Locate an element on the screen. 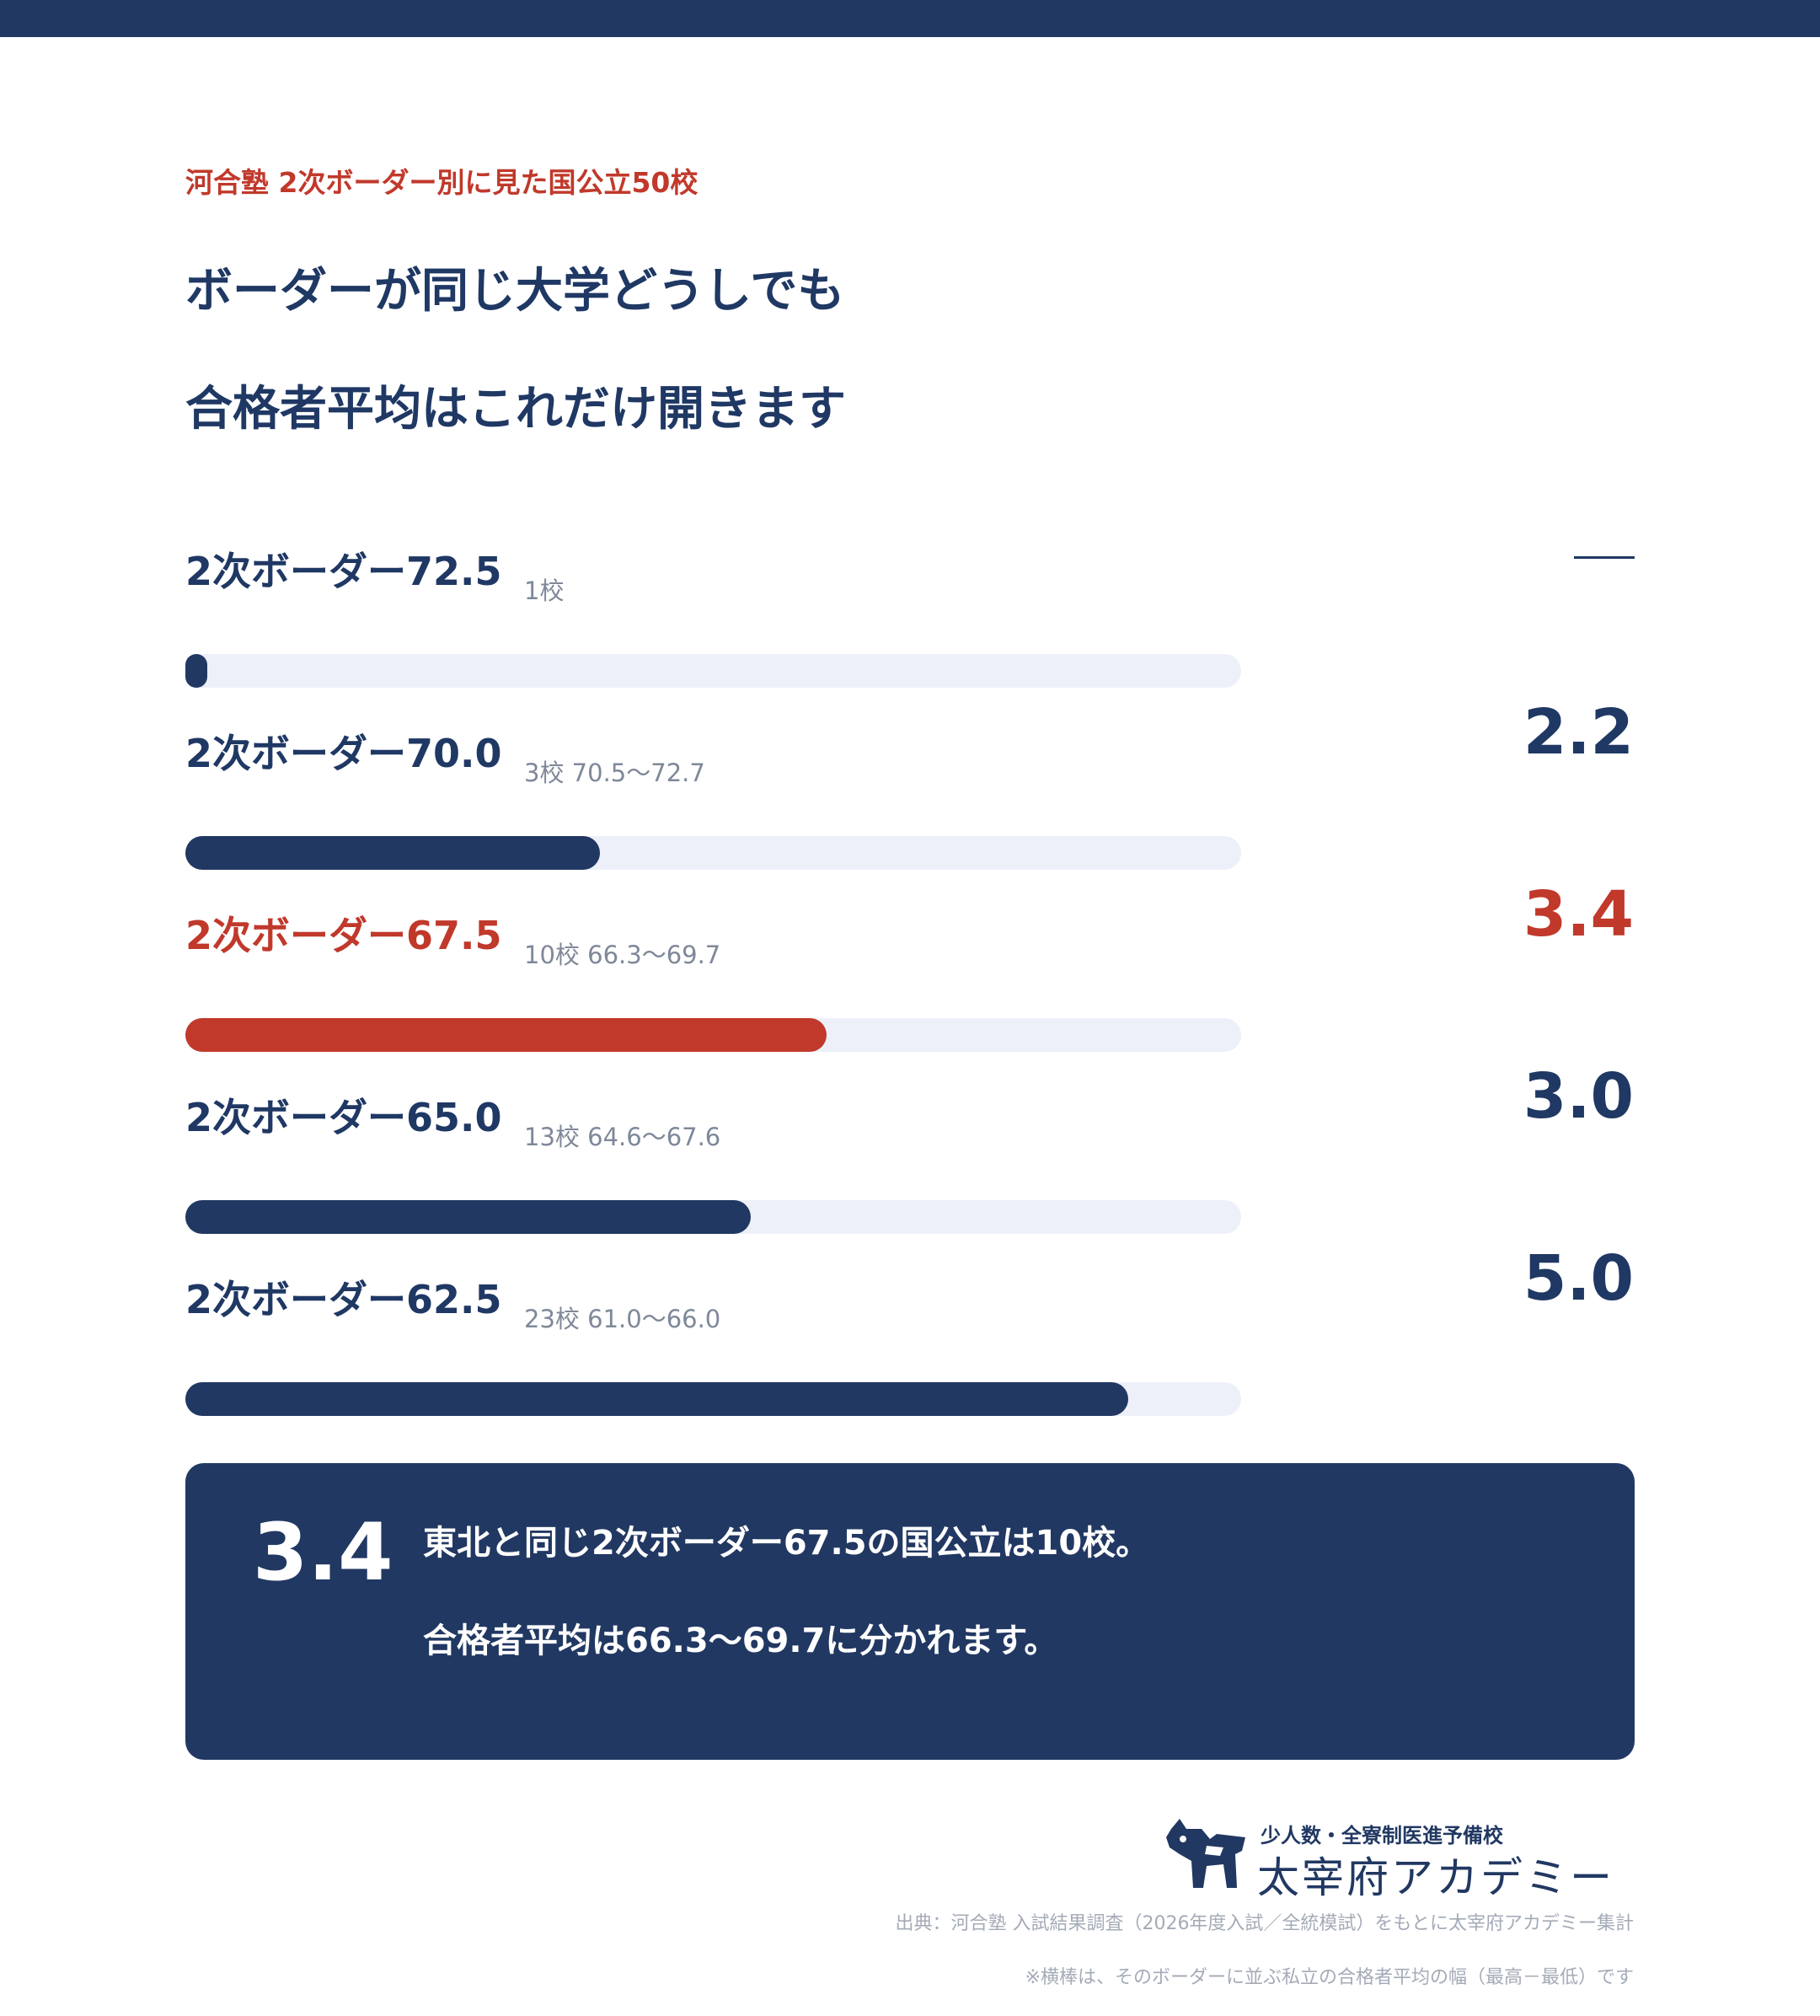 This screenshot has height=2016, width=1820. row-label: 2次ボーダー72.5 is located at coordinates (343, 571).